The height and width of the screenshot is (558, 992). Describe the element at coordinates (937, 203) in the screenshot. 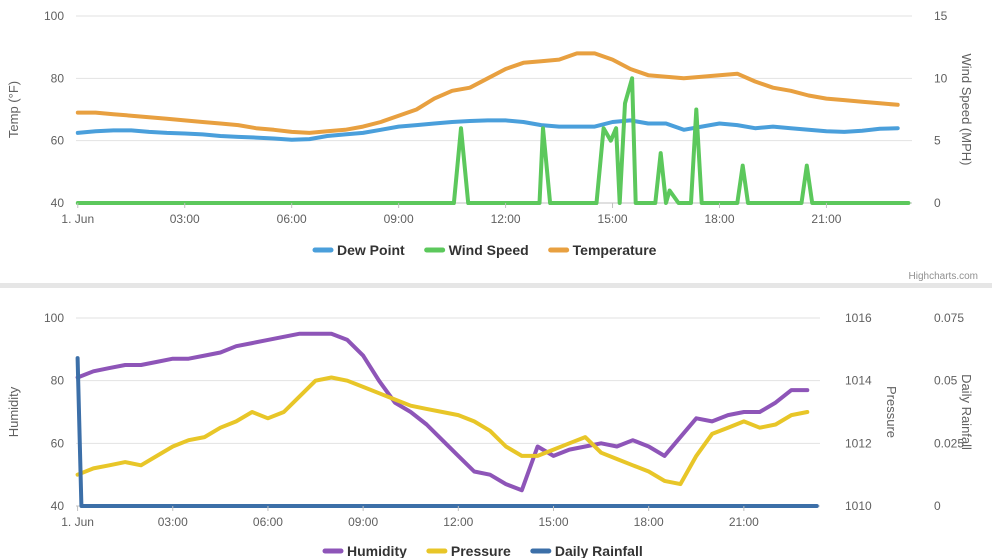

I see `y-tick-label-wind-speed-mph: 0` at that location.